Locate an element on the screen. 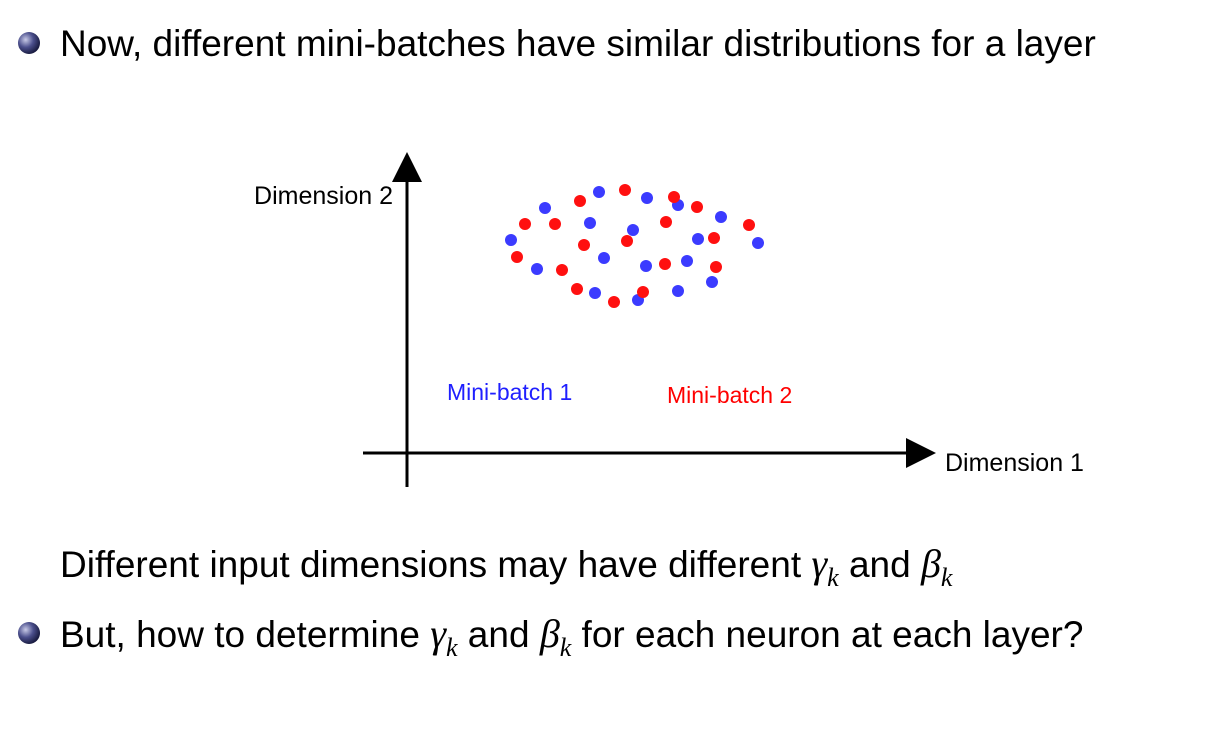 This screenshot has height=736, width=1226. bullet-text: But, how to determine is located at coordinates (245, 634).